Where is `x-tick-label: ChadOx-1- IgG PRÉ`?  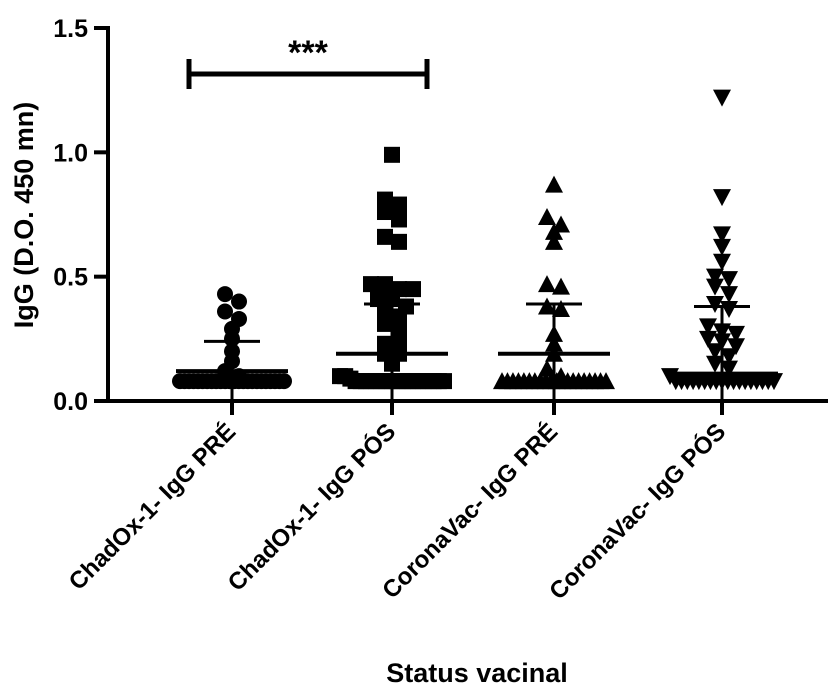 x-tick-label: ChadOx-1- IgG PRÉ is located at coordinates (152, 506).